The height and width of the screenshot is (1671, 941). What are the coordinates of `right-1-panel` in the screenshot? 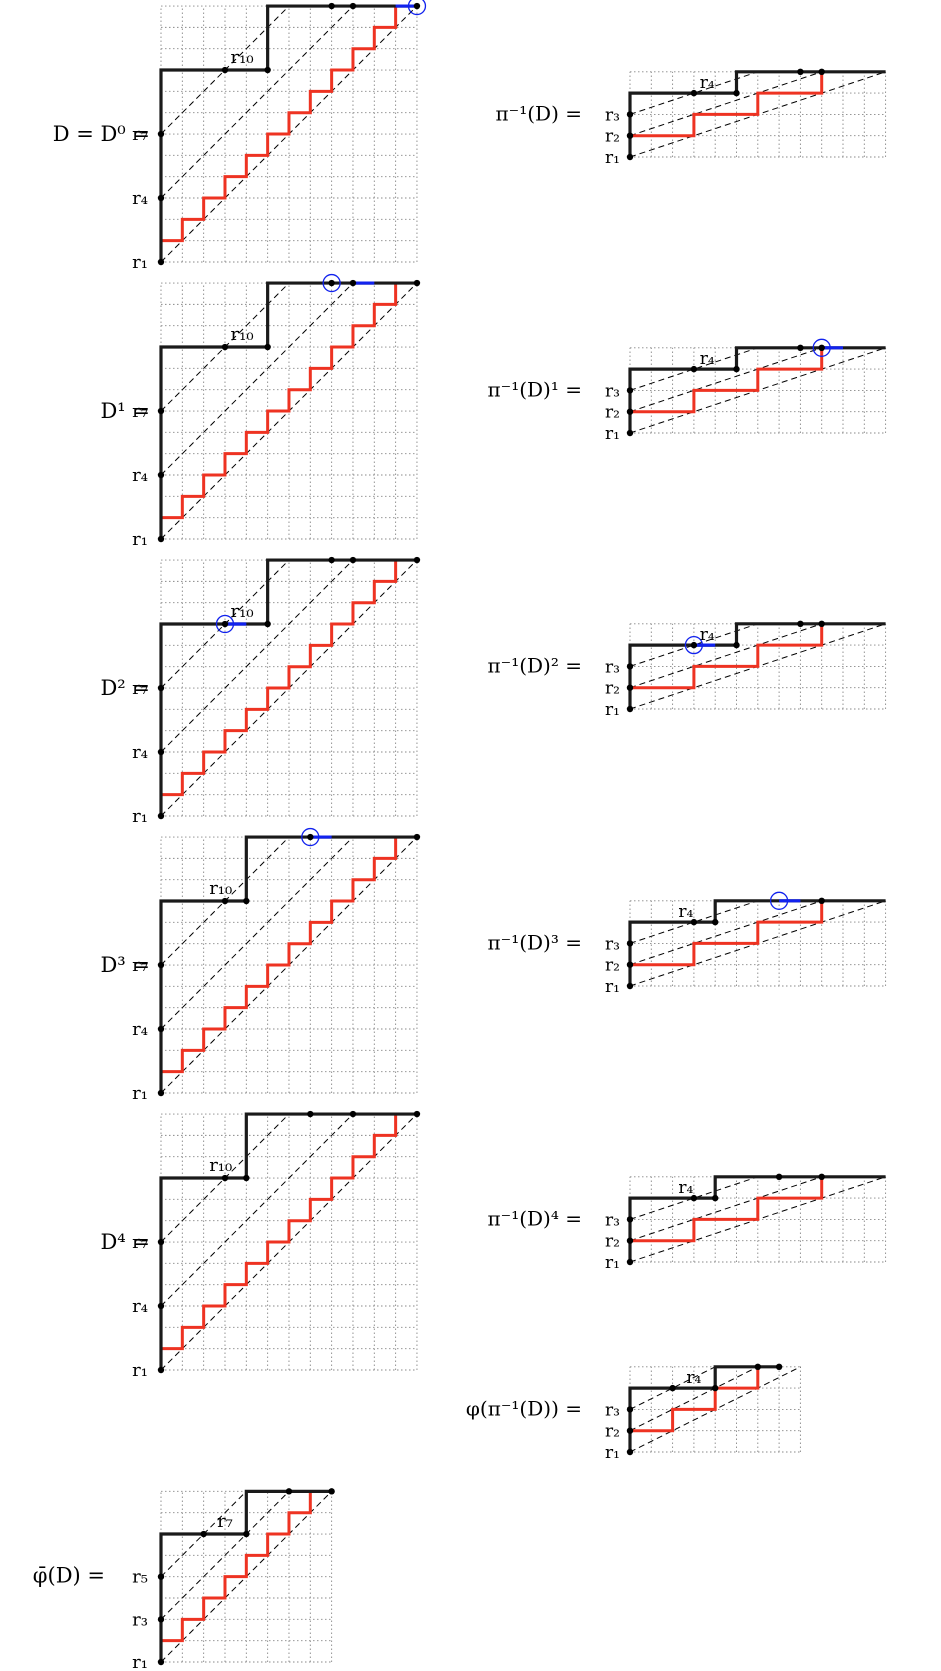 It's located at (756, 387).